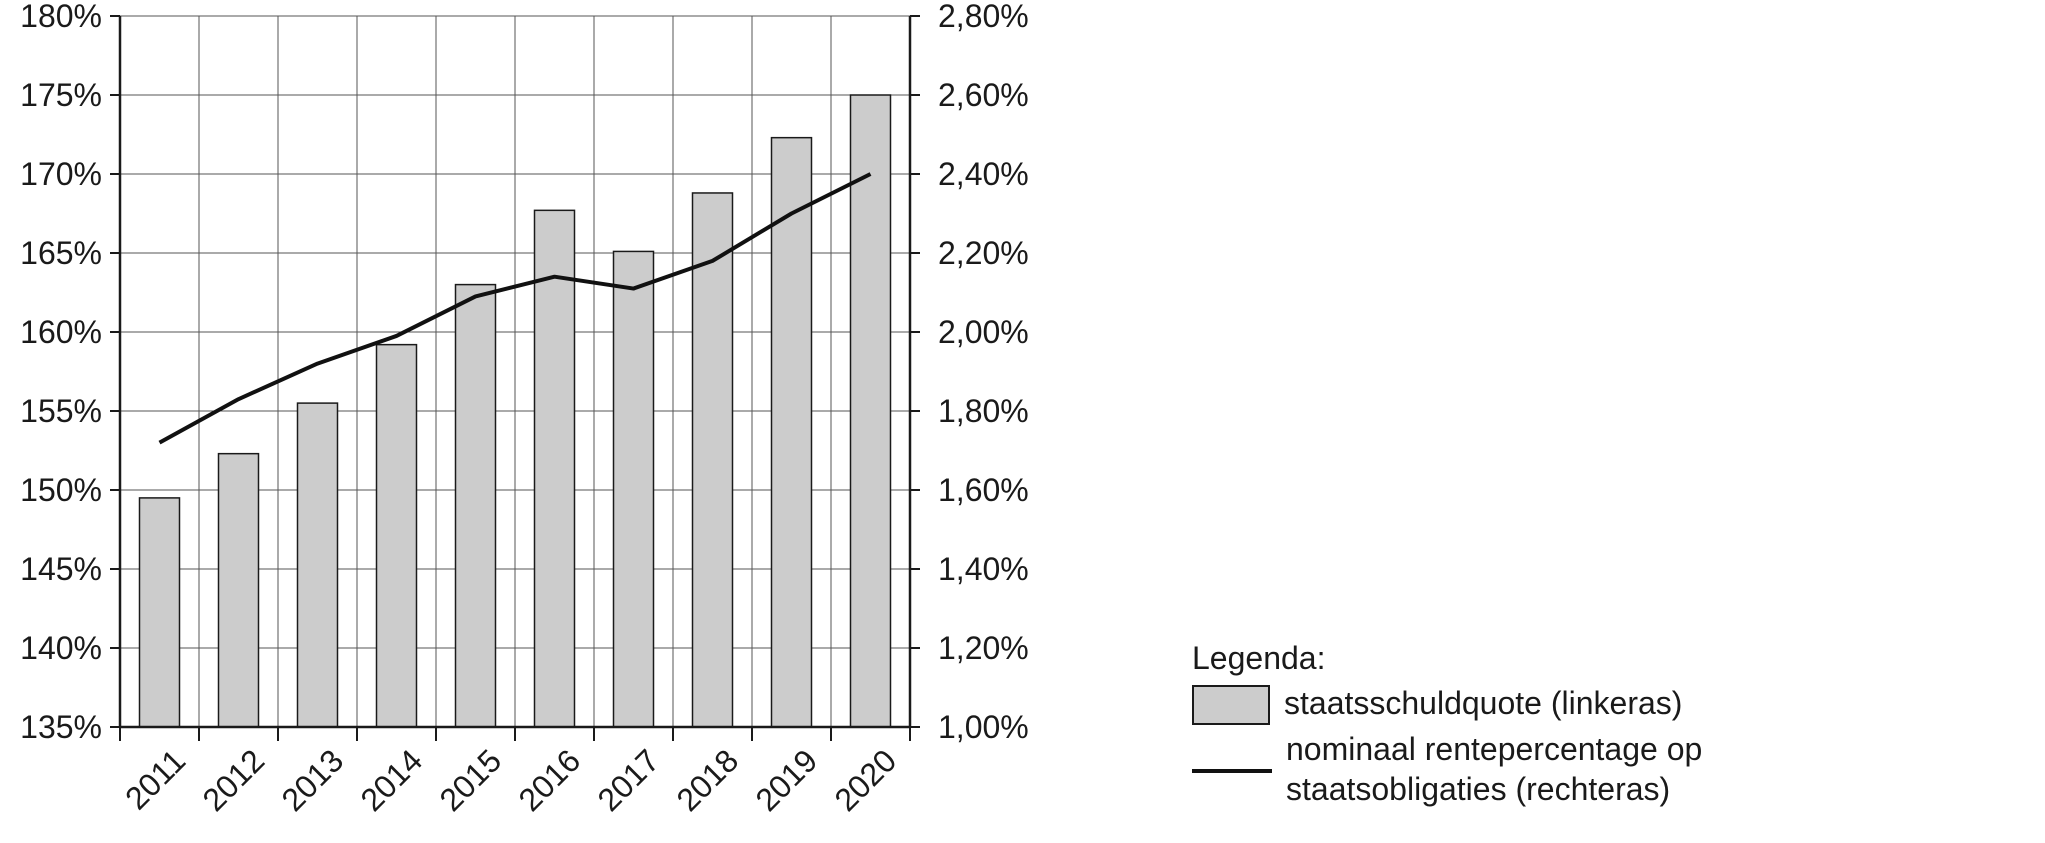 Image resolution: width=2045 pixels, height=843 pixels. What do you see at coordinates (470, 780) in the screenshot?
I see `x-tick-label: 2015` at bounding box center [470, 780].